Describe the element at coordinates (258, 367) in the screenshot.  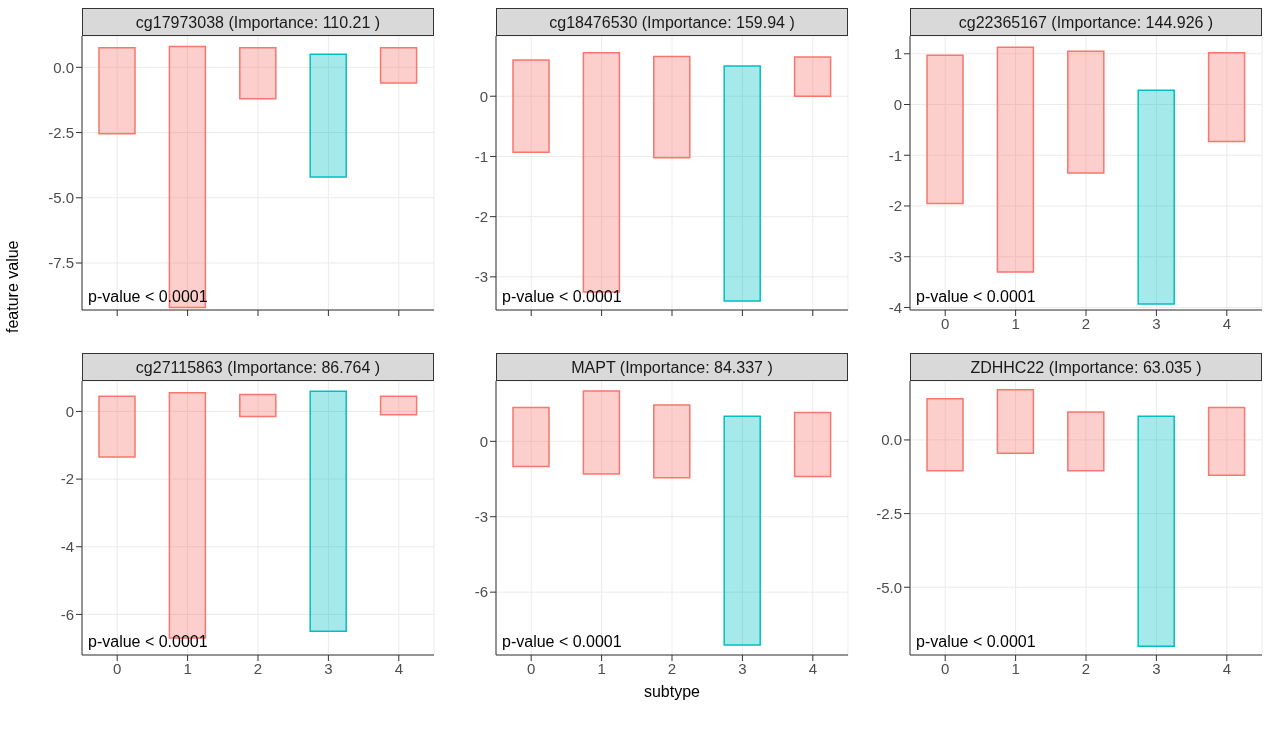
I see `chart-title: cg27115863 (Importance: 86.764 )` at that location.